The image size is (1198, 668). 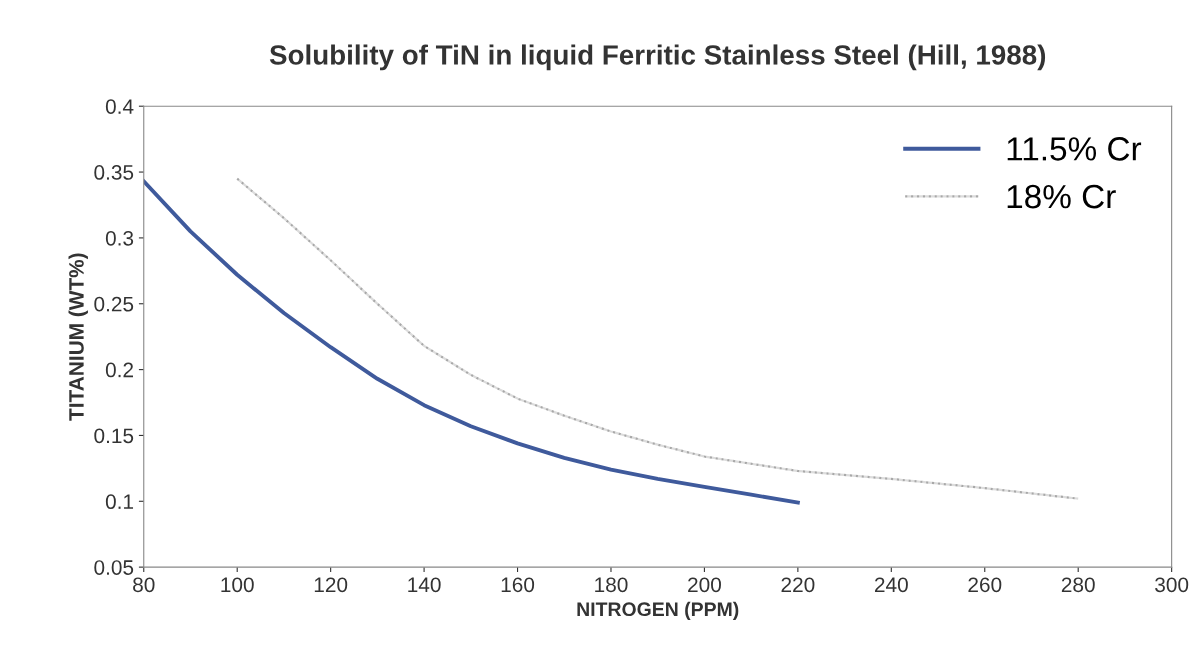 I want to click on x-tick-label: 200, so click(x=704, y=585).